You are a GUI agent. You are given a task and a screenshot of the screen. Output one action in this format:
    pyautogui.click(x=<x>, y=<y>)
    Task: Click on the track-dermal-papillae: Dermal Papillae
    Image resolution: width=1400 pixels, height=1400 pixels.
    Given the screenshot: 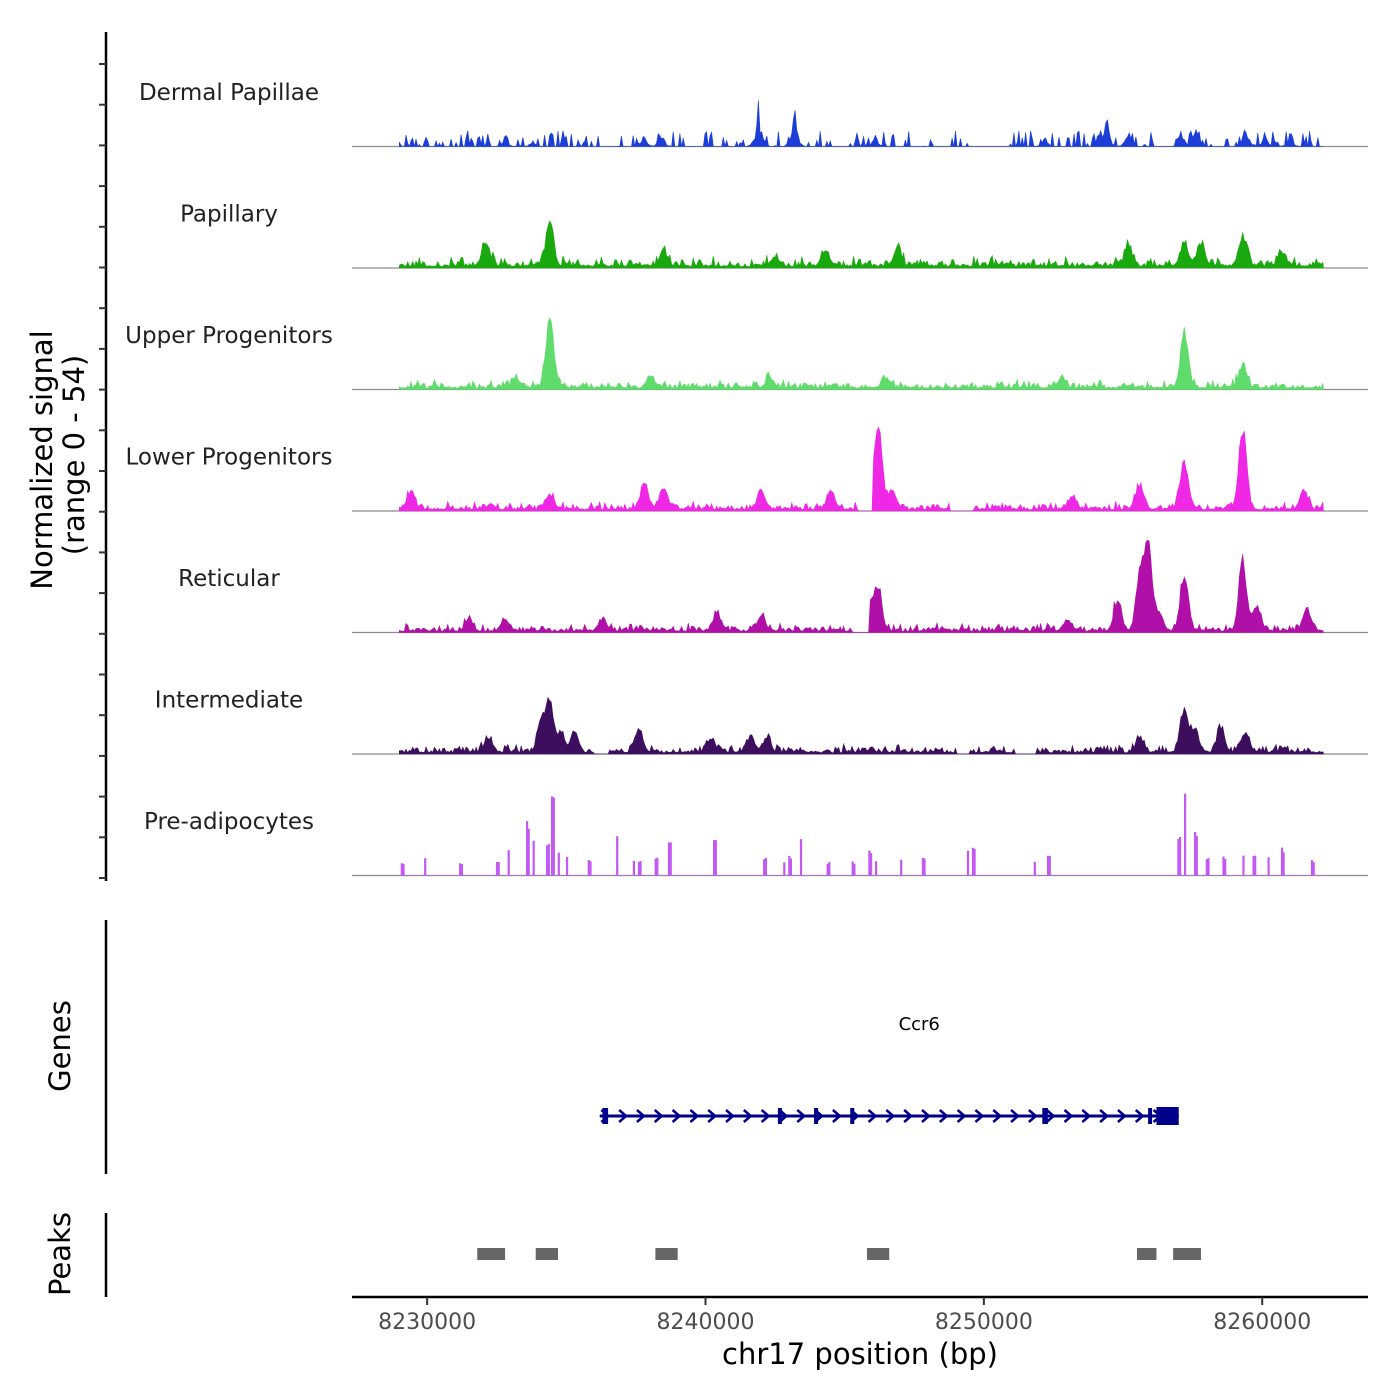 What is the action you would take?
    pyautogui.click(x=753, y=114)
    